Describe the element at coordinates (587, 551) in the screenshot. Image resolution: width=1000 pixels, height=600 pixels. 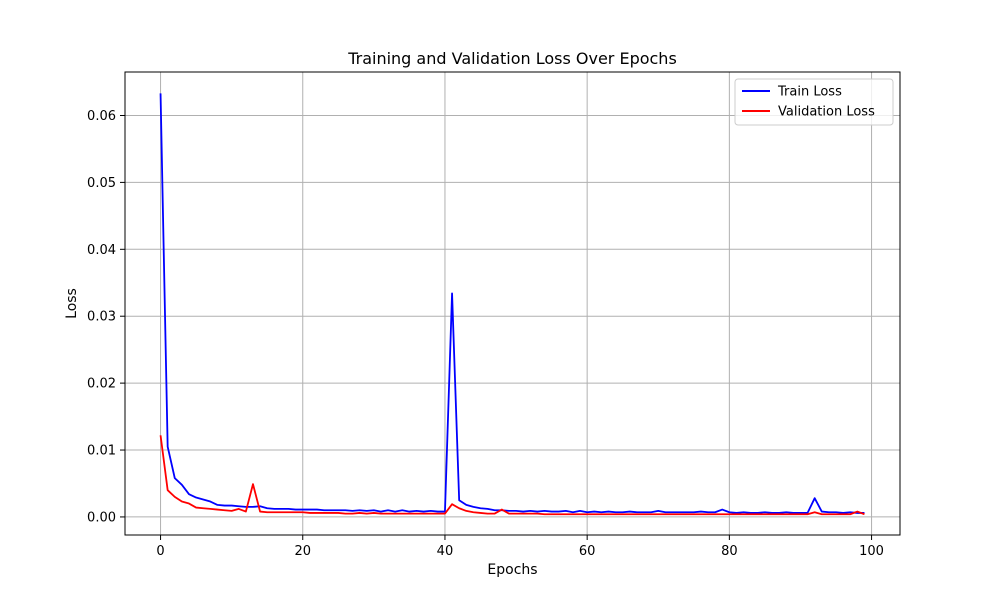
I see `x-tick-label: 60` at that location.